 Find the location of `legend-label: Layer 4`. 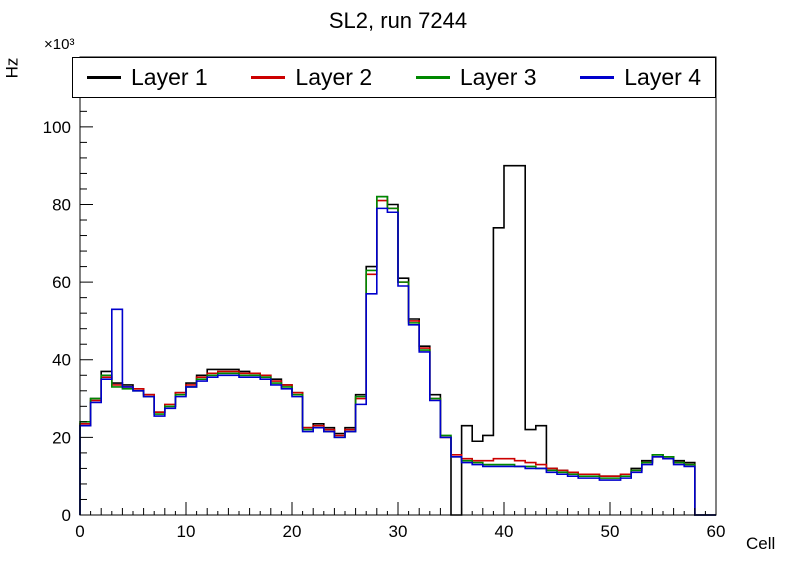

legend-label: Layer 4 is located at coordinates (662, 77).